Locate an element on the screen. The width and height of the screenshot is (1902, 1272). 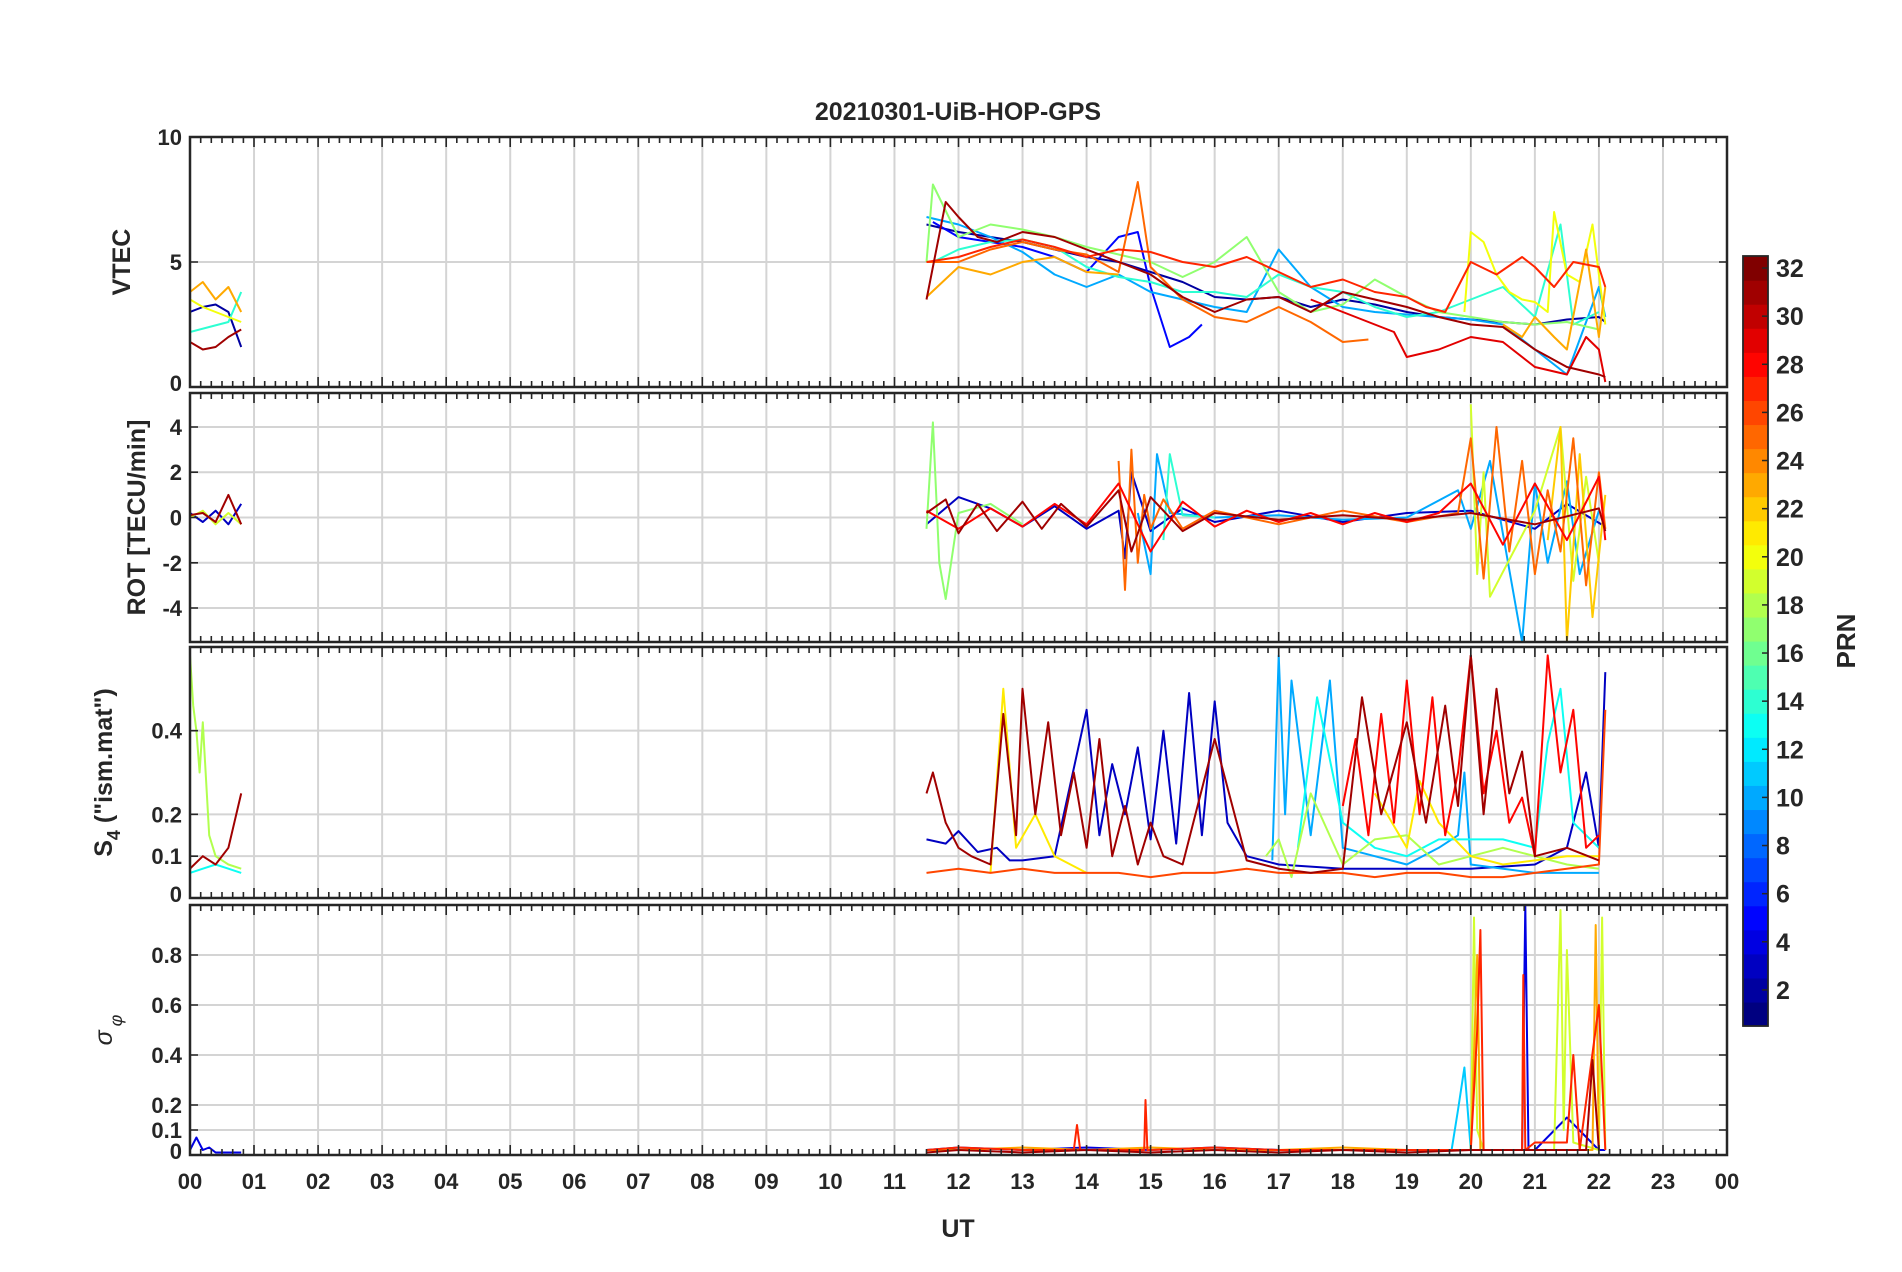
x-tick-label: 07 is located at coordinates (638, 1181).